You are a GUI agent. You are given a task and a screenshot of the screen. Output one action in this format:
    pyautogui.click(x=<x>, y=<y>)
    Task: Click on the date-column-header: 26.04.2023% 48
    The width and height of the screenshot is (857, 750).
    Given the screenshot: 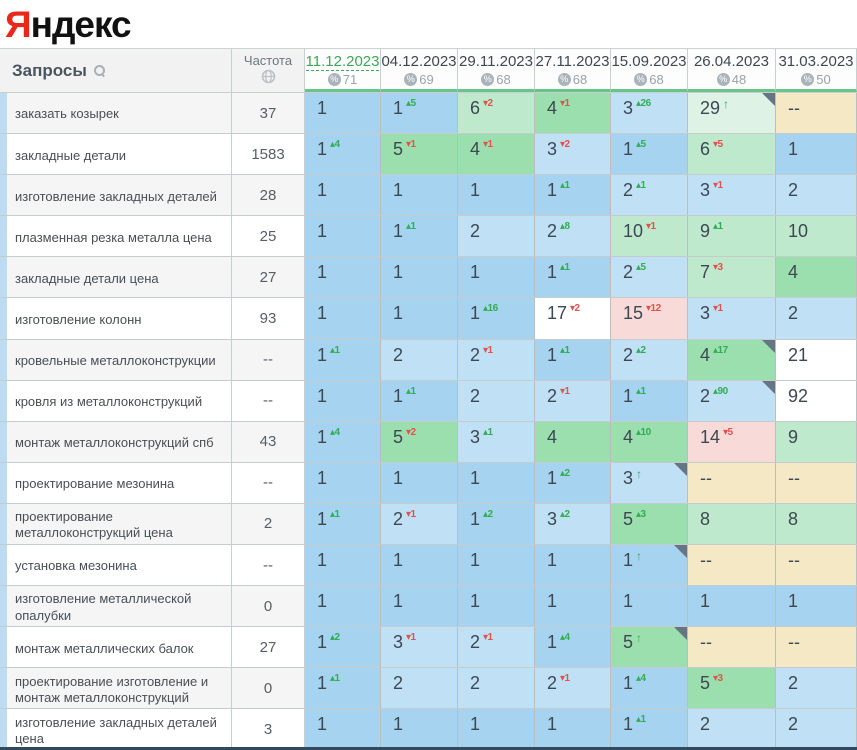 What is the action you would take?
    pyautogui.click(x=732, y=70)
    